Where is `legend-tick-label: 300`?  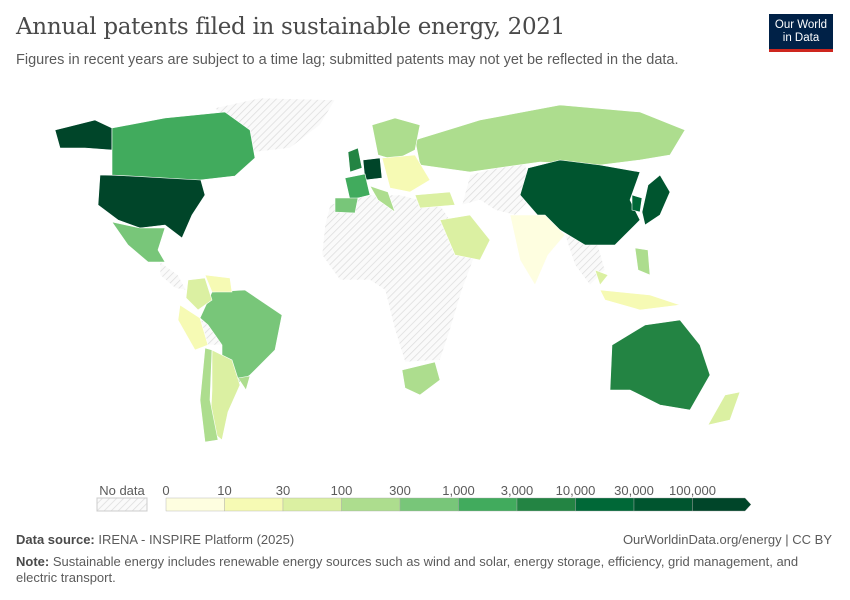
legend-tick-label: 300 is located at coordinates (400, 490).